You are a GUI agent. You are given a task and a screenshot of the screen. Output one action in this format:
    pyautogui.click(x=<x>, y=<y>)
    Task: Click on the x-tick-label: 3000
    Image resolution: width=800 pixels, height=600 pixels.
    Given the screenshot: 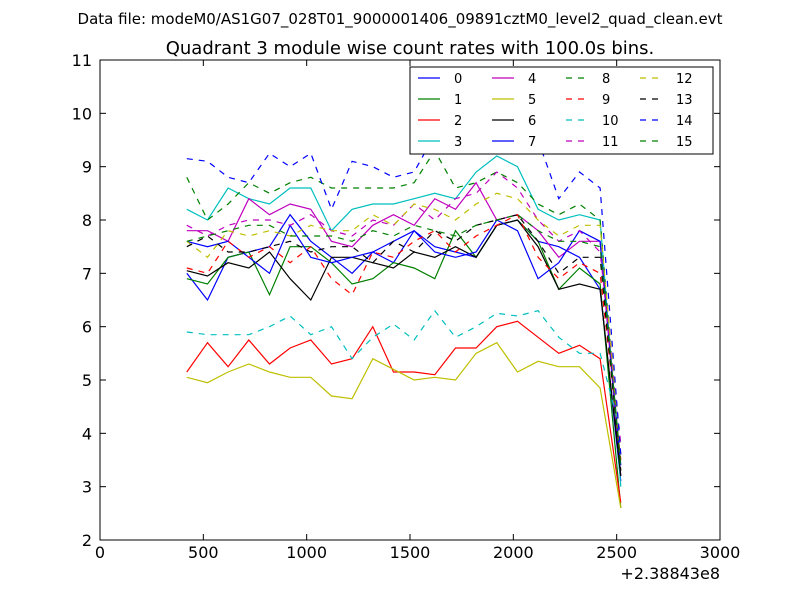 What is the action you would take?
    pyautogui.click(x=720, y=552)
    